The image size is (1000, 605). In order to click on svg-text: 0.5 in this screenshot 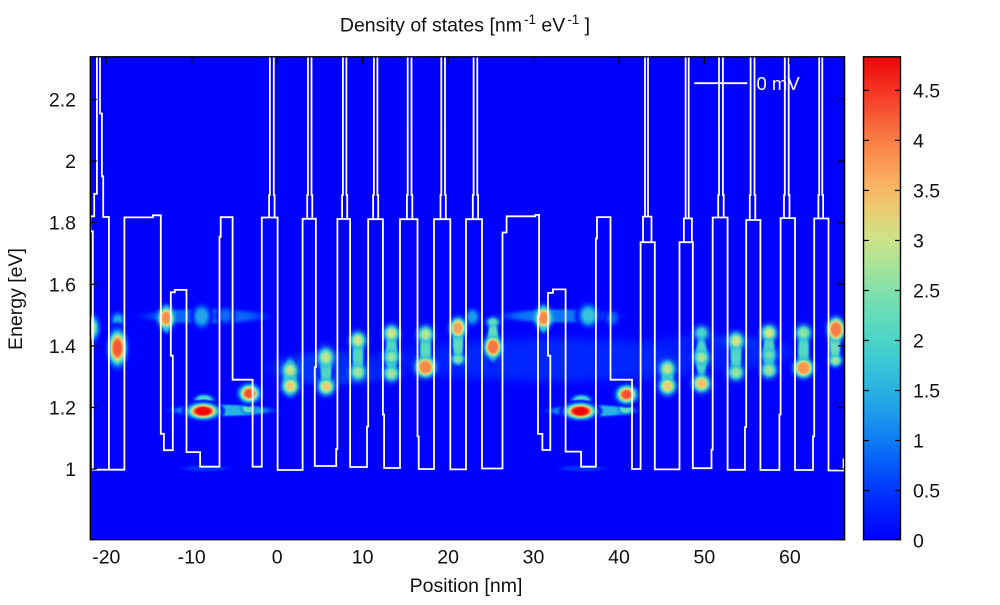, I will do `click(926, 492)`.